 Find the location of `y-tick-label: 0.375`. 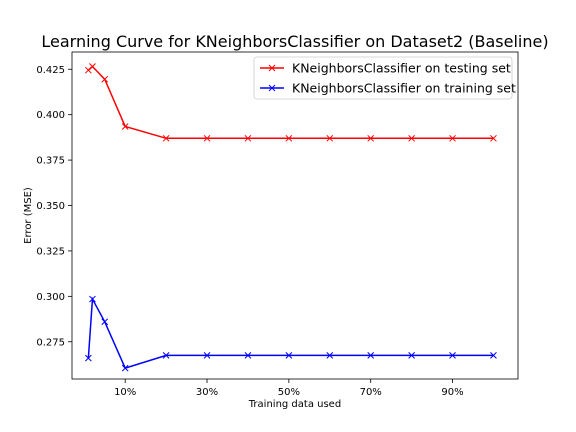

y-tick-label: 0.375 is located at coordinates (50, 161).